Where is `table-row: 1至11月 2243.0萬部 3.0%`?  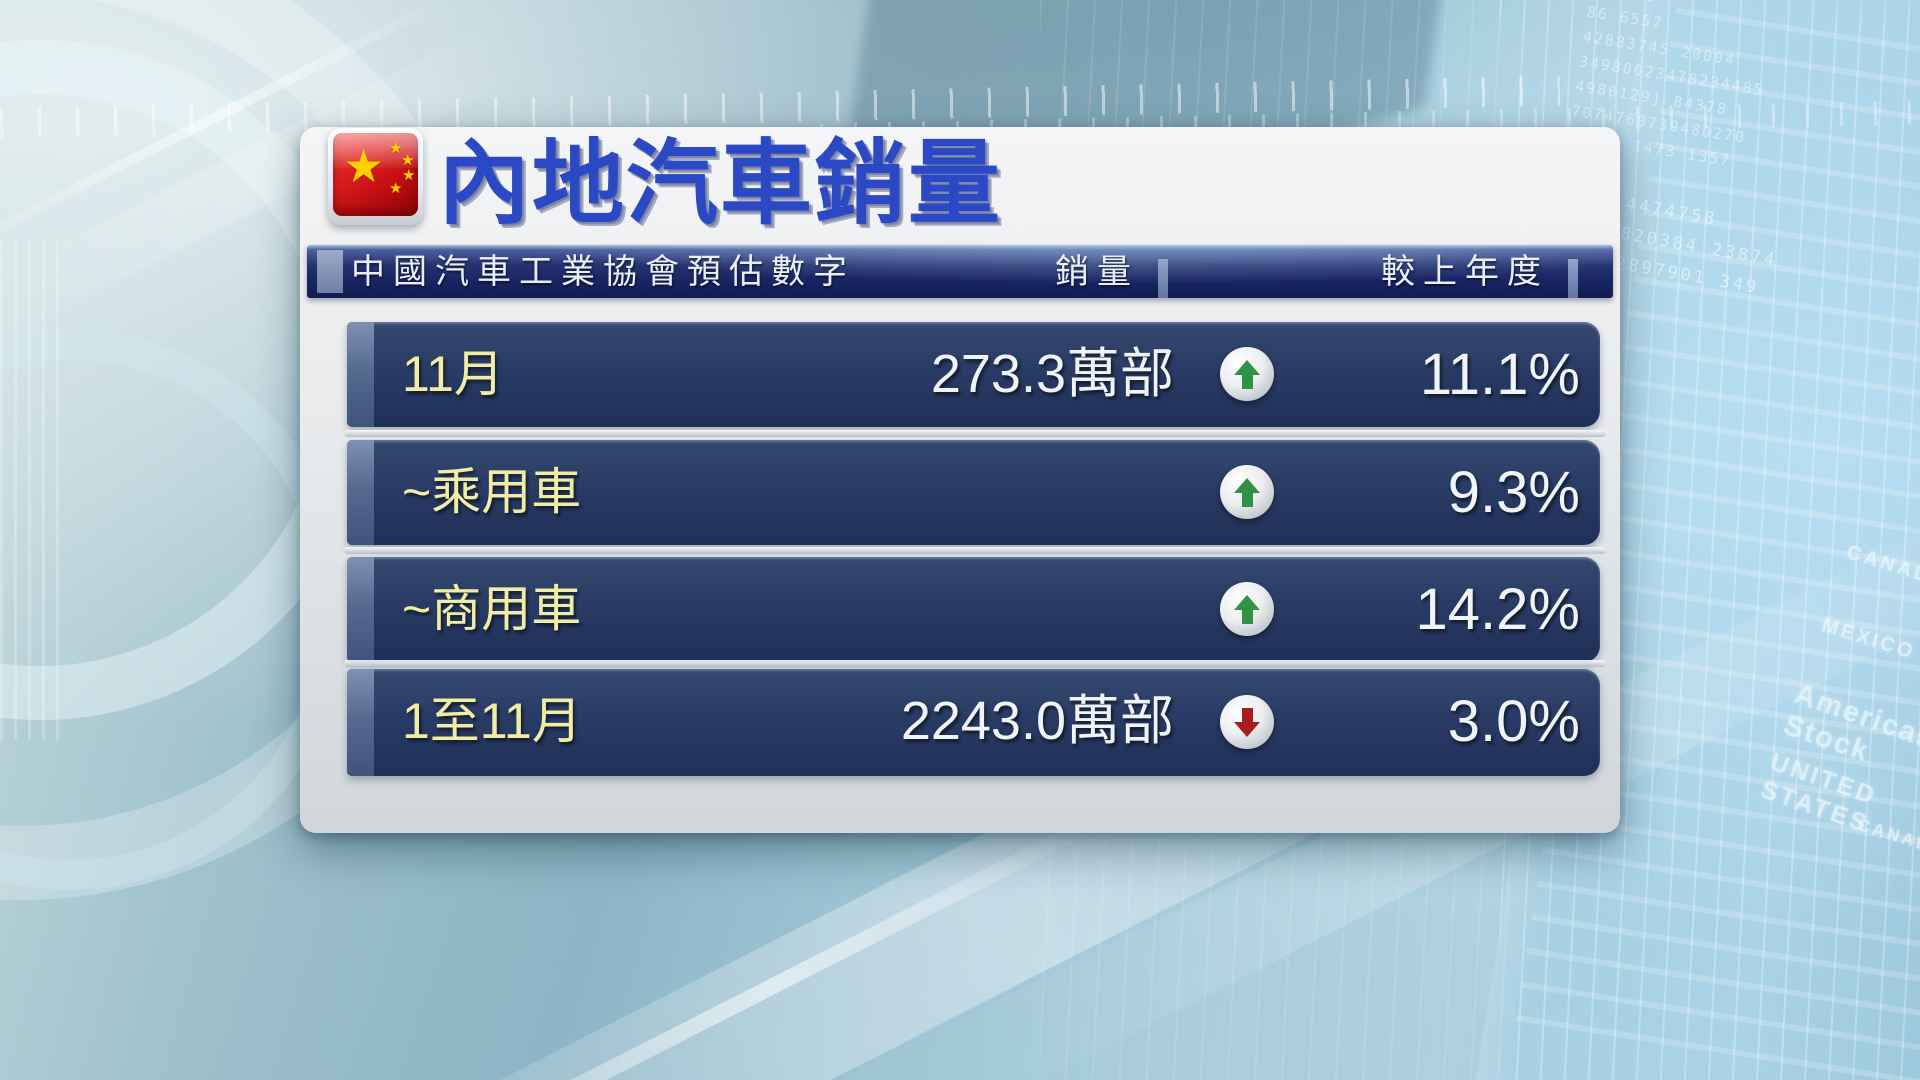 table-row: 1至11月 2243.0萬部 3.0% is located at coordinates (973, 722).